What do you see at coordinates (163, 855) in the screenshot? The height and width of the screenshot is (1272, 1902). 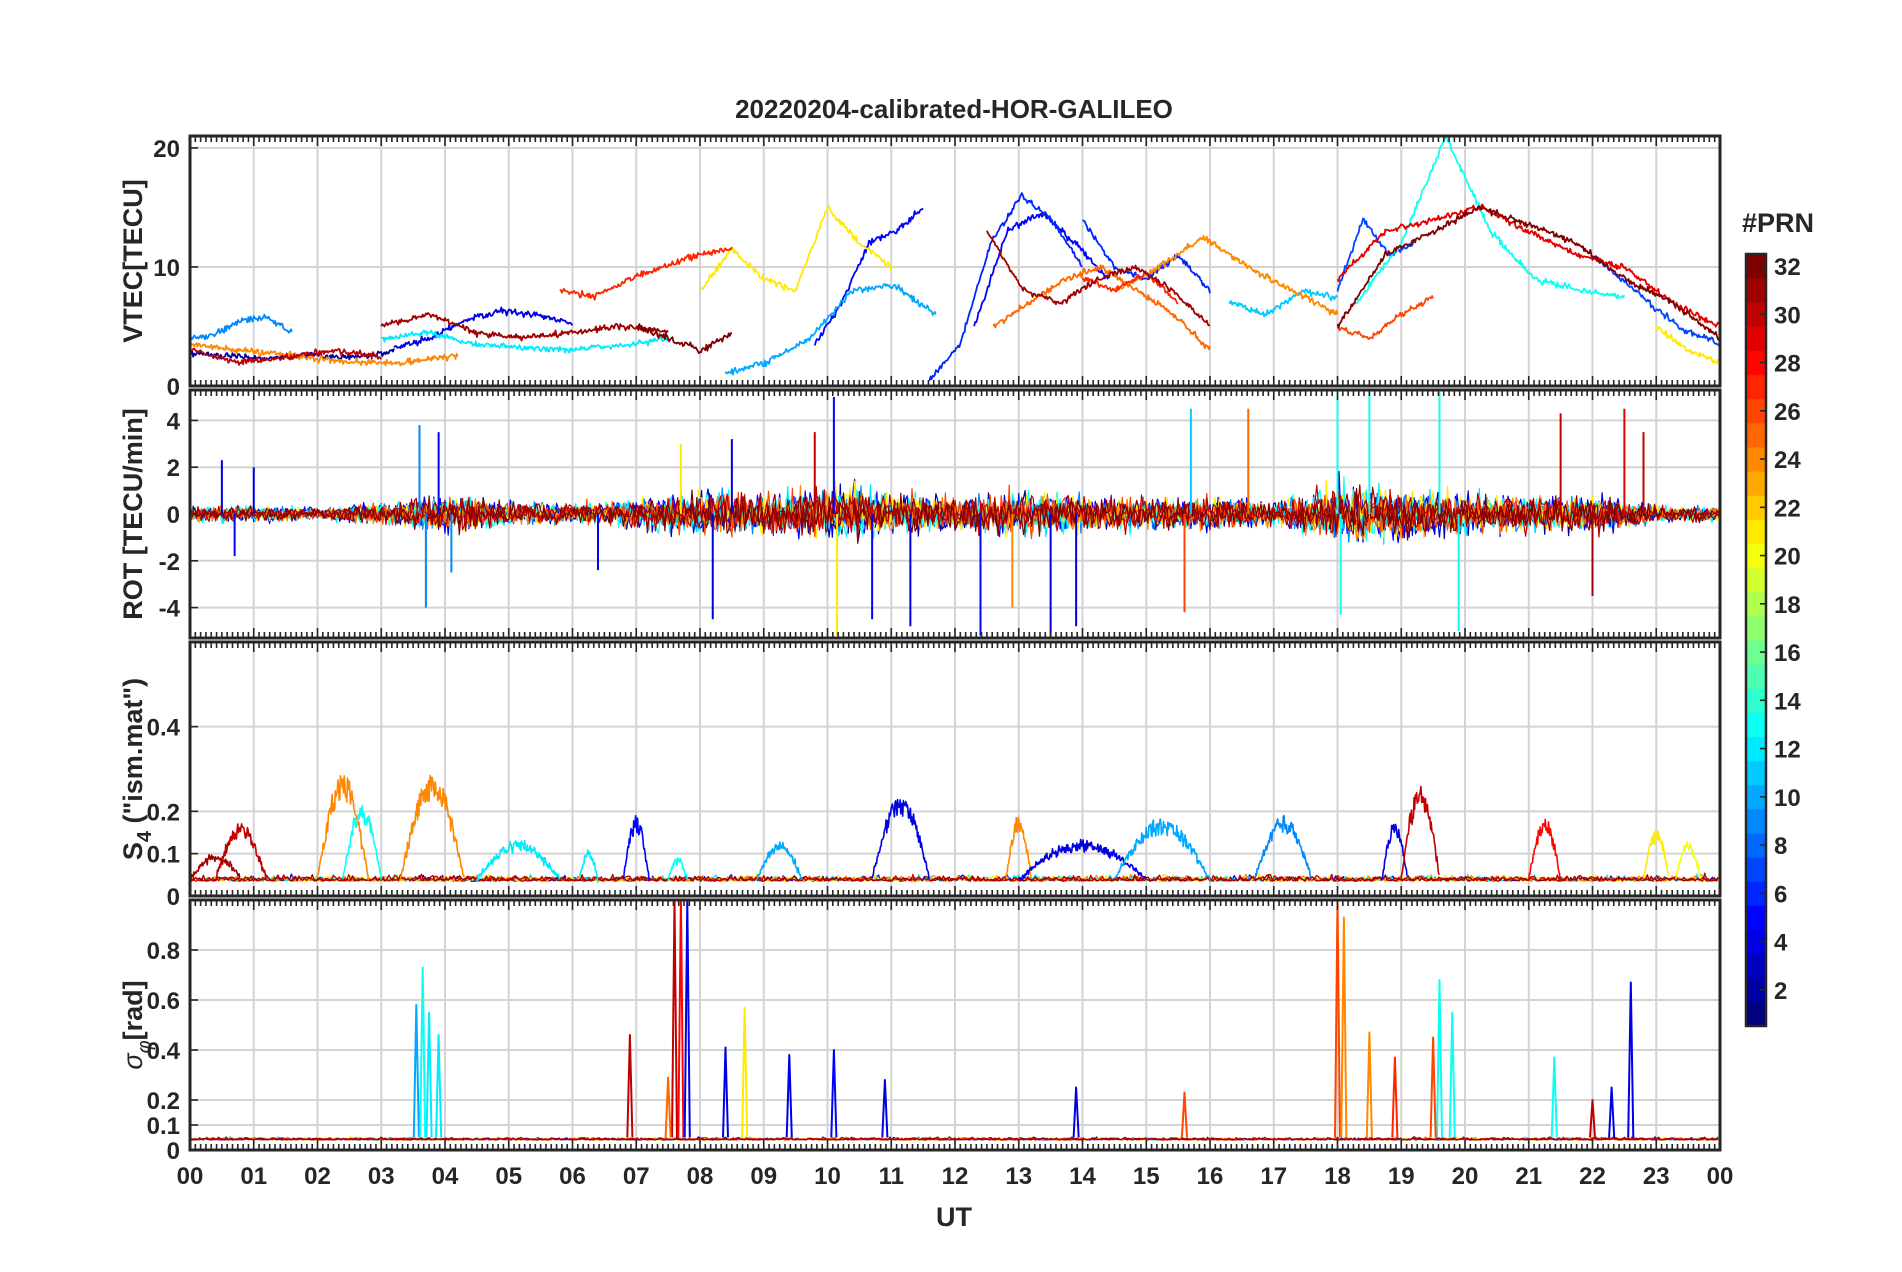 I see `y-tick-label: 0.1` at bounding box center [163, 855].